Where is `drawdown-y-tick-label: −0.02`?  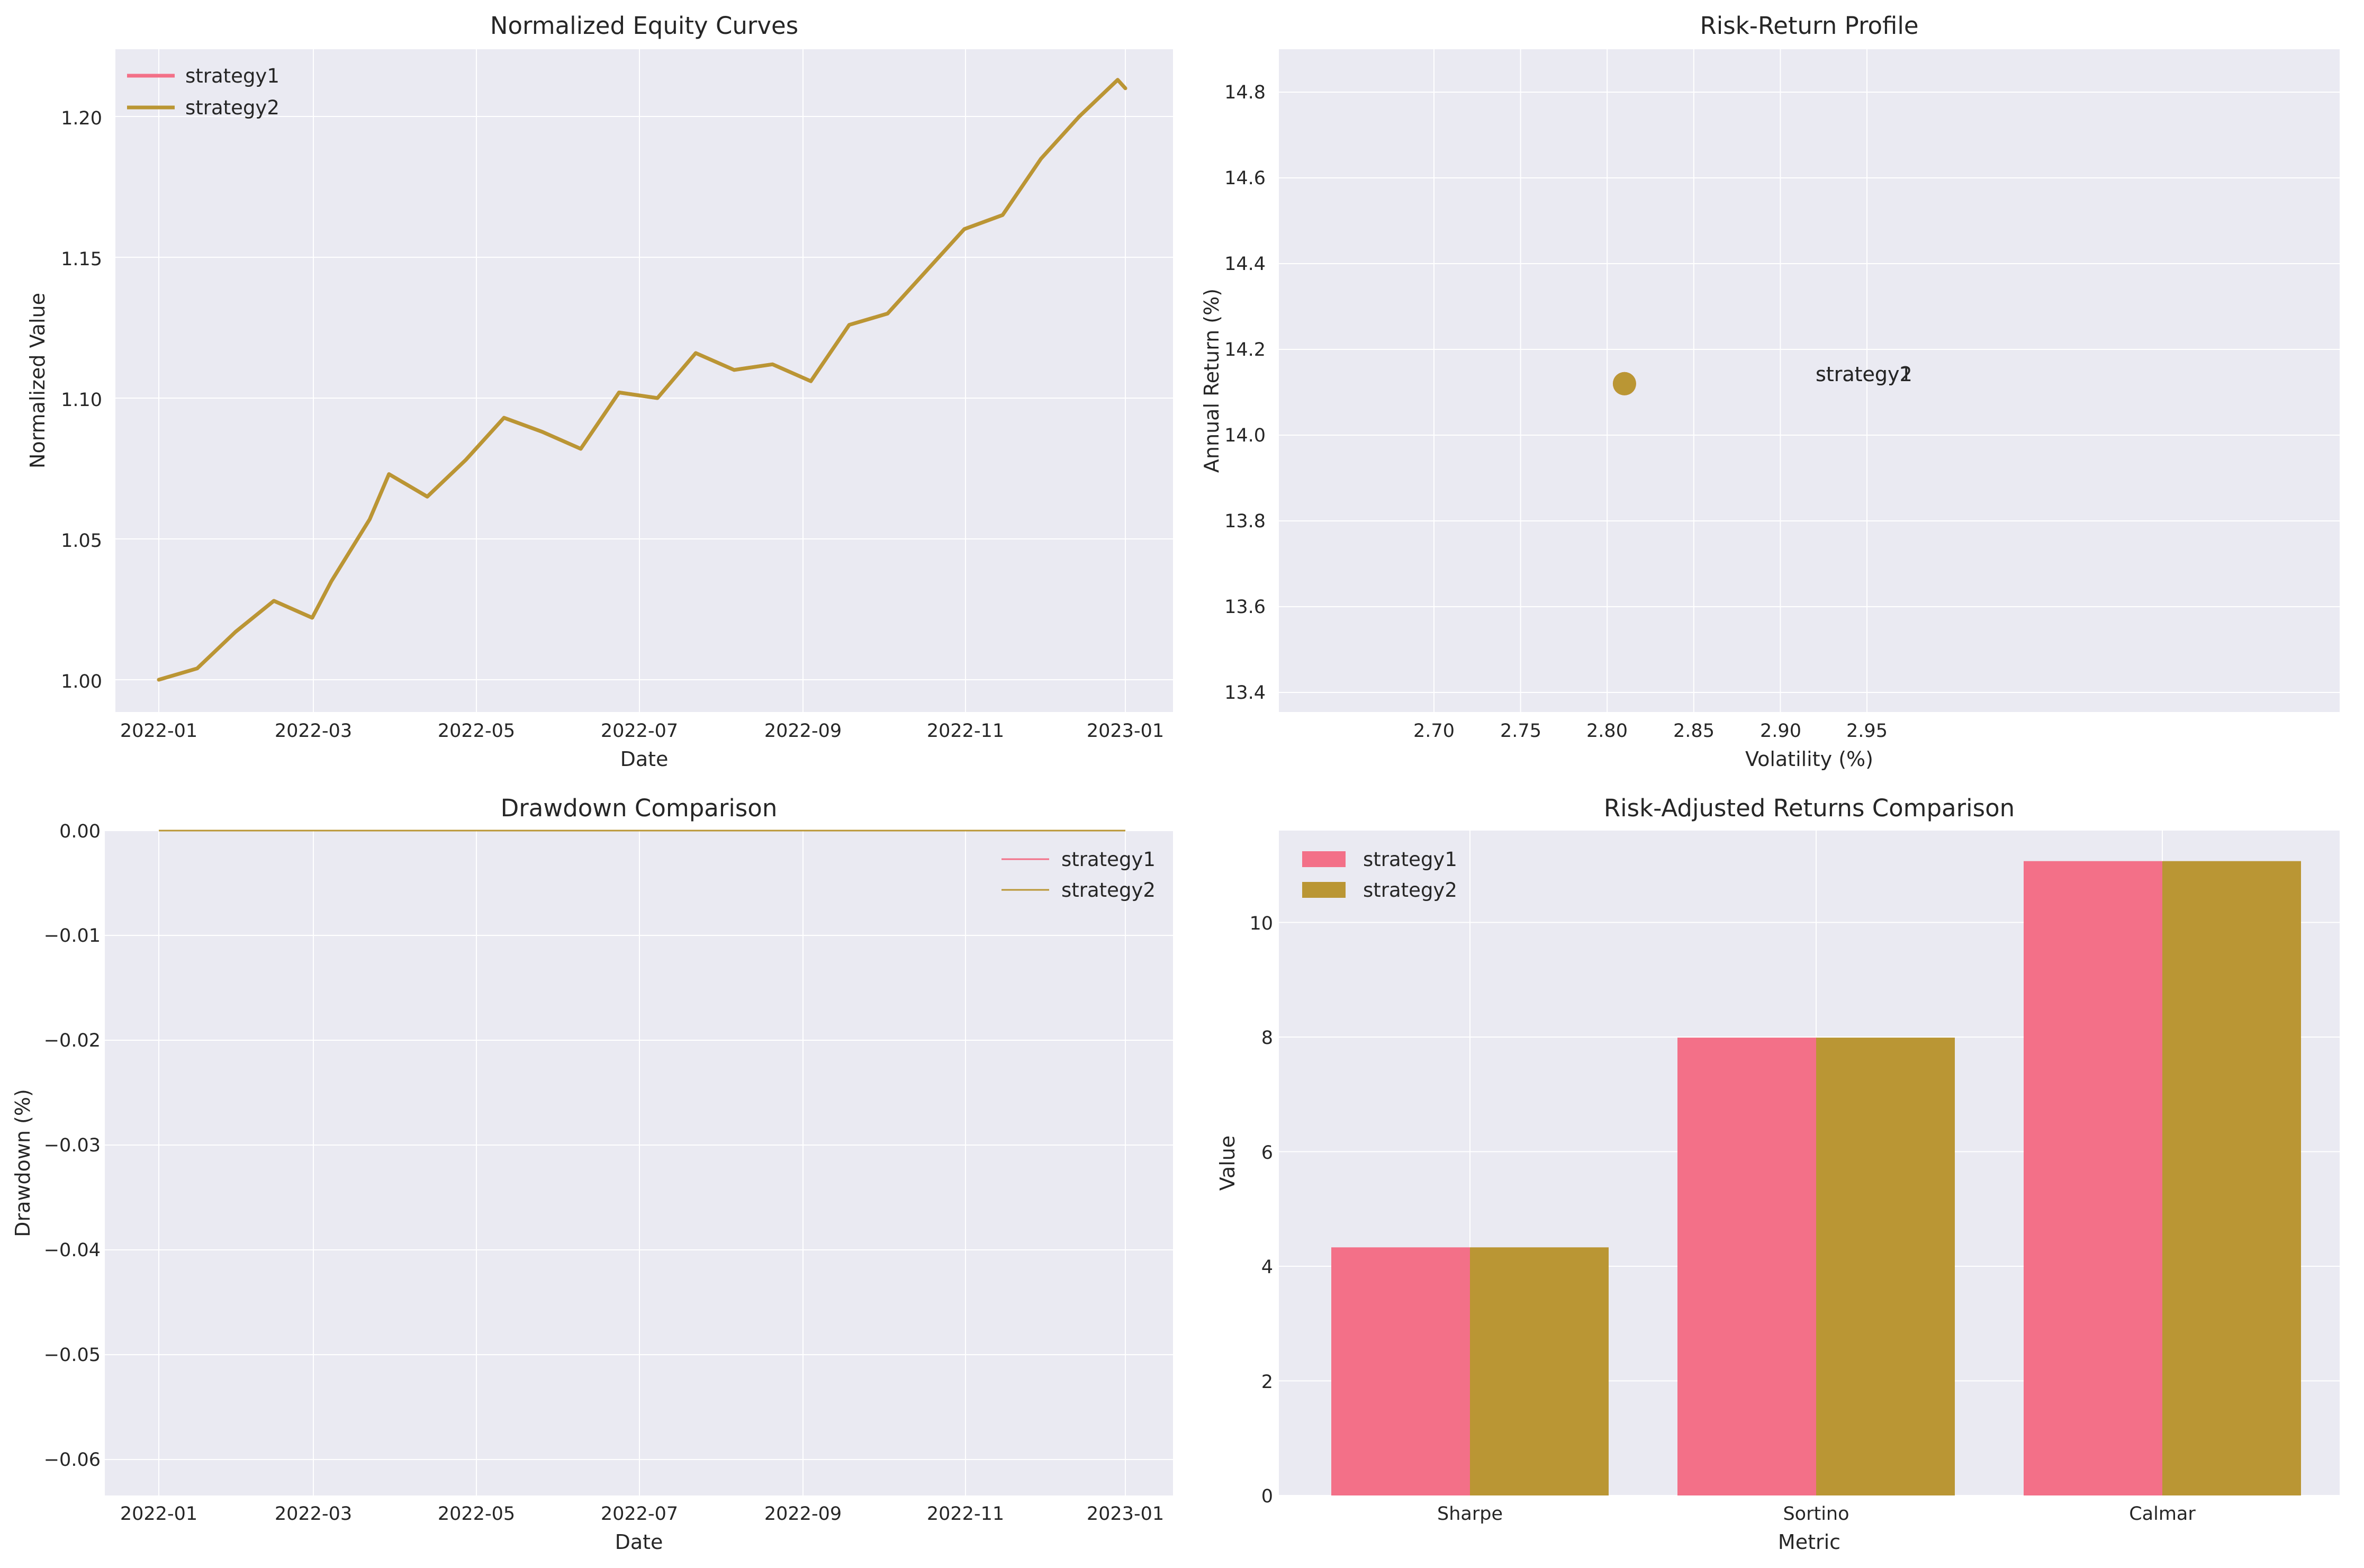 drawdown-y-tick-label: −0.02 is located at coordinates (72, 1040).